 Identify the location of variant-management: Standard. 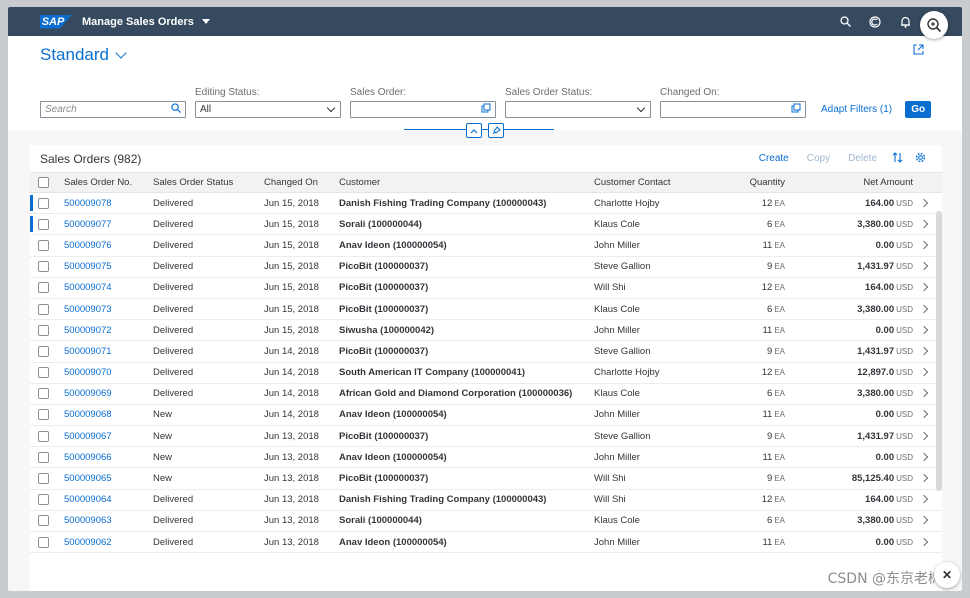
(83, 55).